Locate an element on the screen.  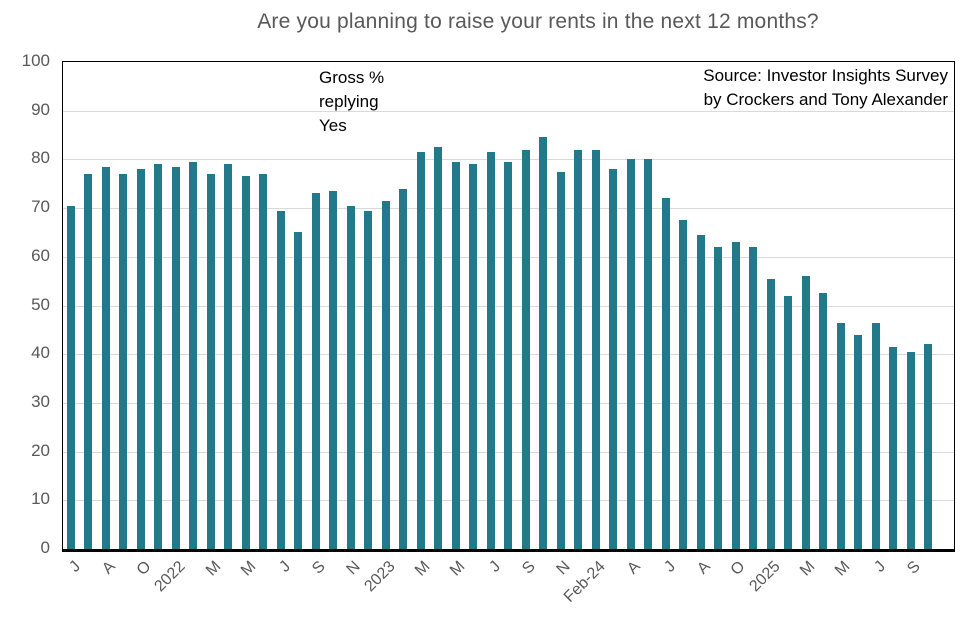
source-line: by Crockers and Tony Alexander is located at coordinates (825, 99).